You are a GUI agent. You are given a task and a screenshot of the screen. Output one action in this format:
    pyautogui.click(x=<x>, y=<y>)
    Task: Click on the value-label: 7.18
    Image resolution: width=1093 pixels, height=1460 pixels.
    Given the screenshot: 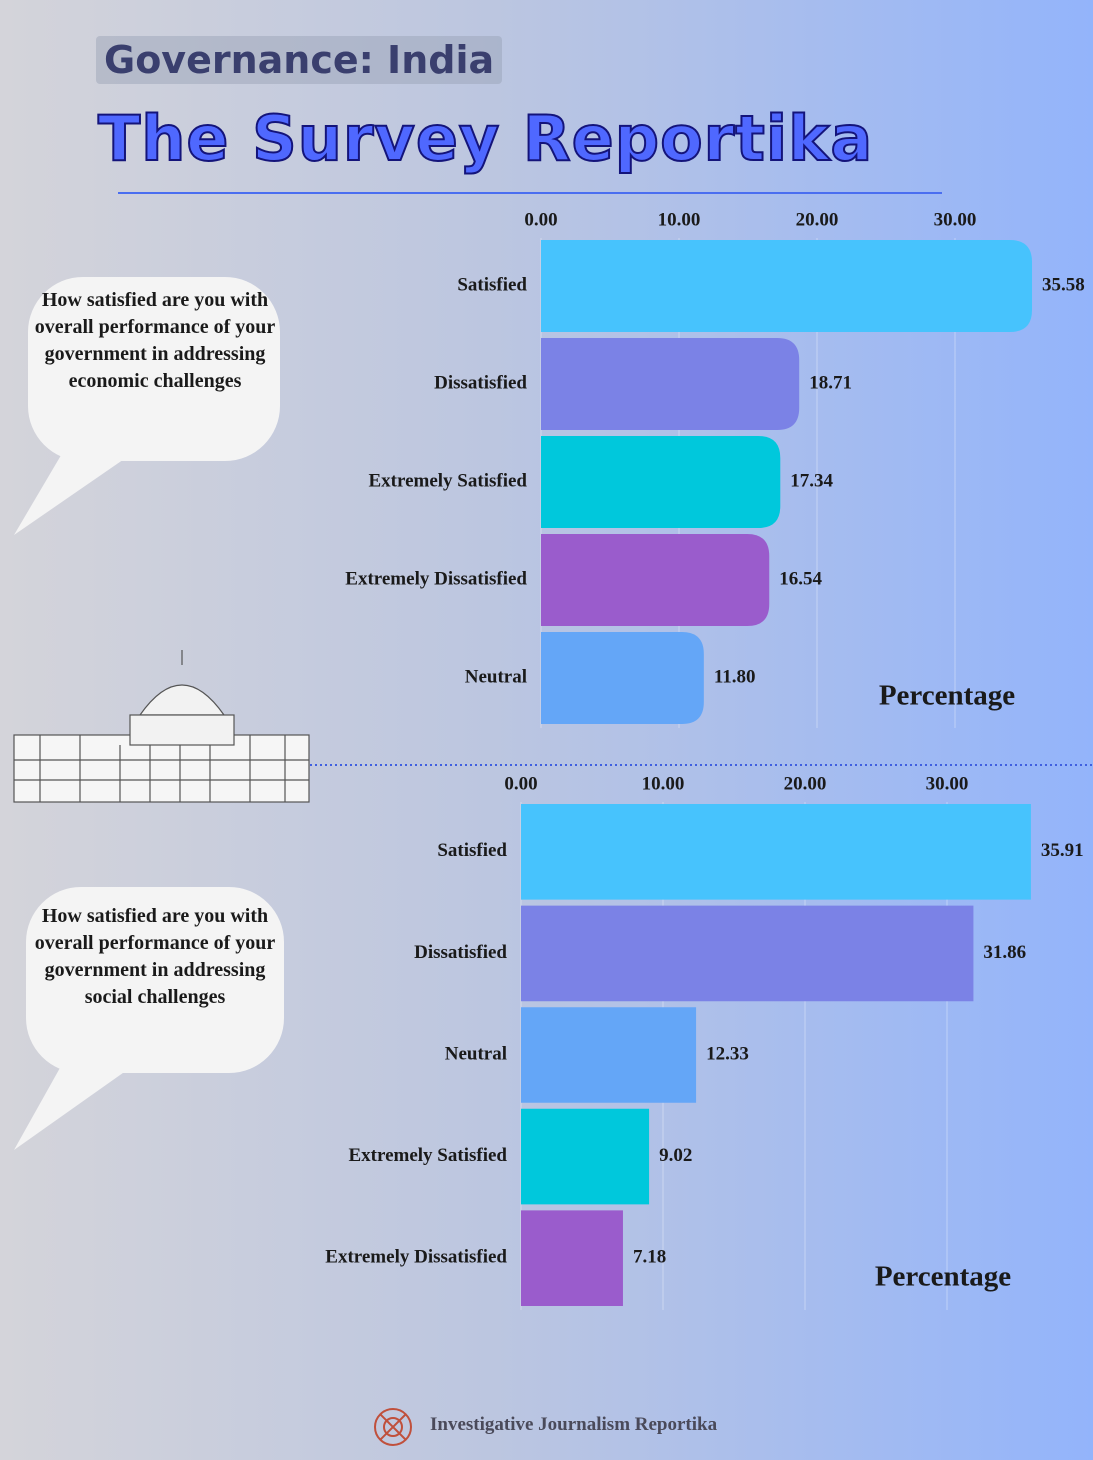 What is the action you would take?
    pyautogui.click(x=649, y=1257)
    